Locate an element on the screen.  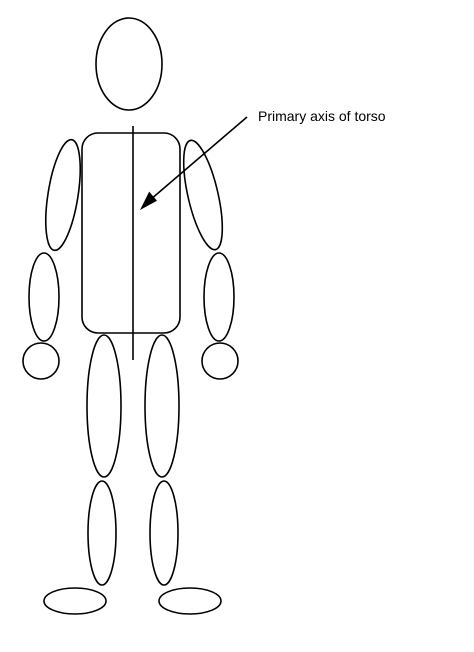
left-forearm is located at coordinates (44, 297).